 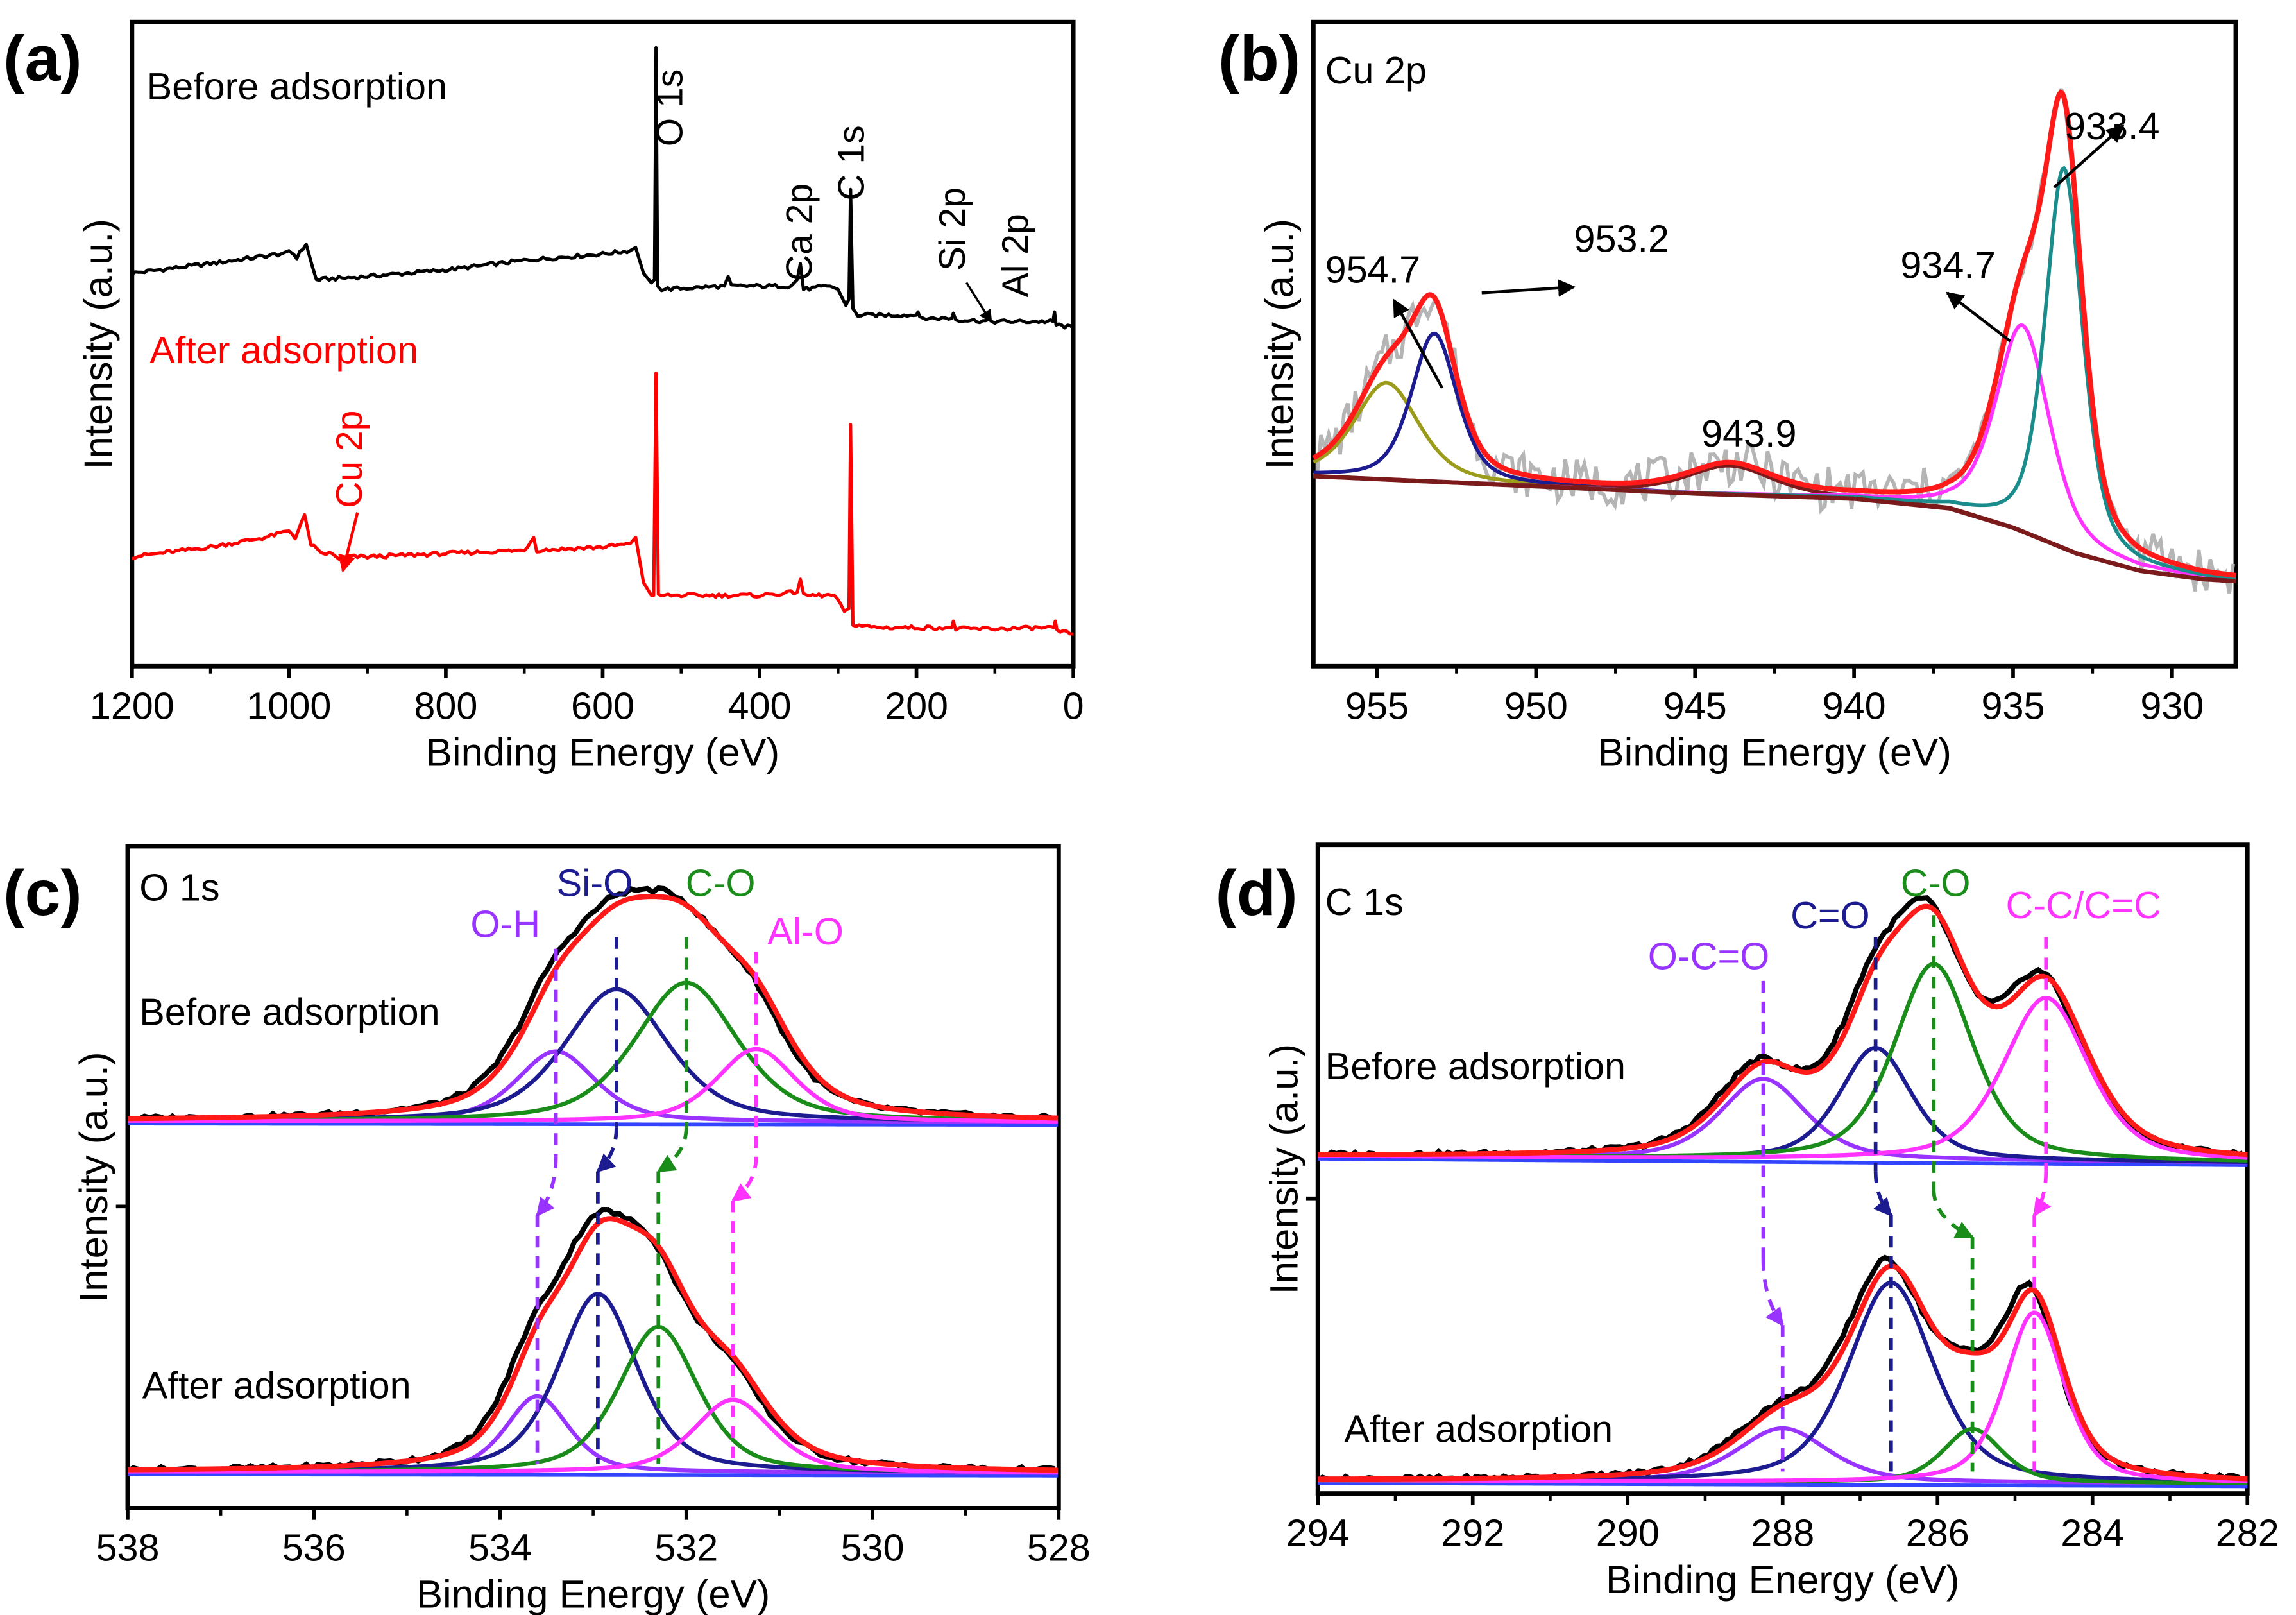 What do you see at coordinates (979, 302) in the screenshot?
I see `si2p-arrow` at bounding box center [979, 302].